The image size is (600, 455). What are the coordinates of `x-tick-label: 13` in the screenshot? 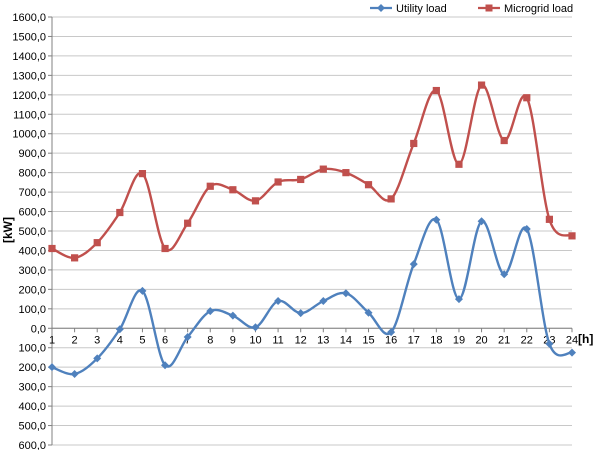 It's located at (323, 340).